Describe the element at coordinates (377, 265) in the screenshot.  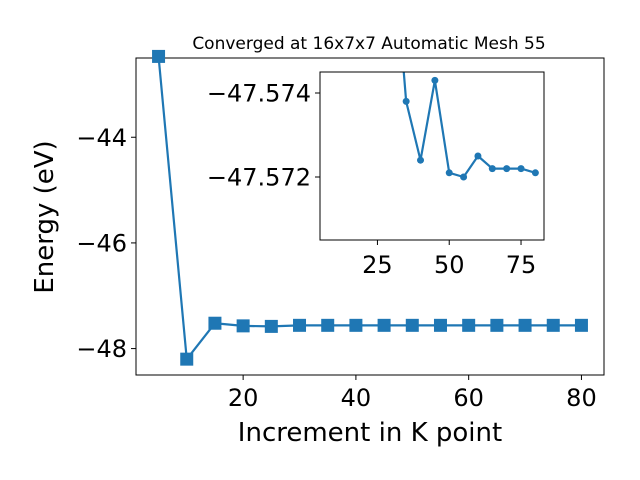
I see `inset-x-tick-label: 25` at that location.